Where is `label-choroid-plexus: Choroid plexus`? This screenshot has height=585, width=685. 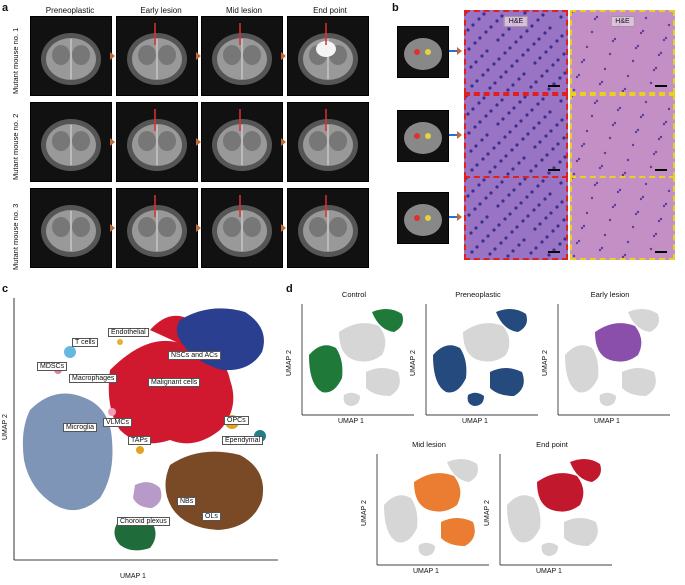 label-choroid-plexus: Choroid plexus is located at coordinates (143, 521).